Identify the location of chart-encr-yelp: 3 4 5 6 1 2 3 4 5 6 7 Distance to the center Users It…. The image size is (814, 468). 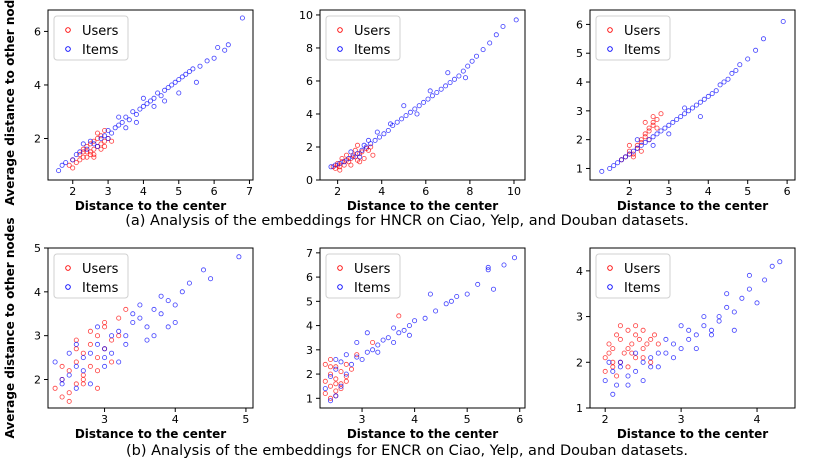
(416, 343).